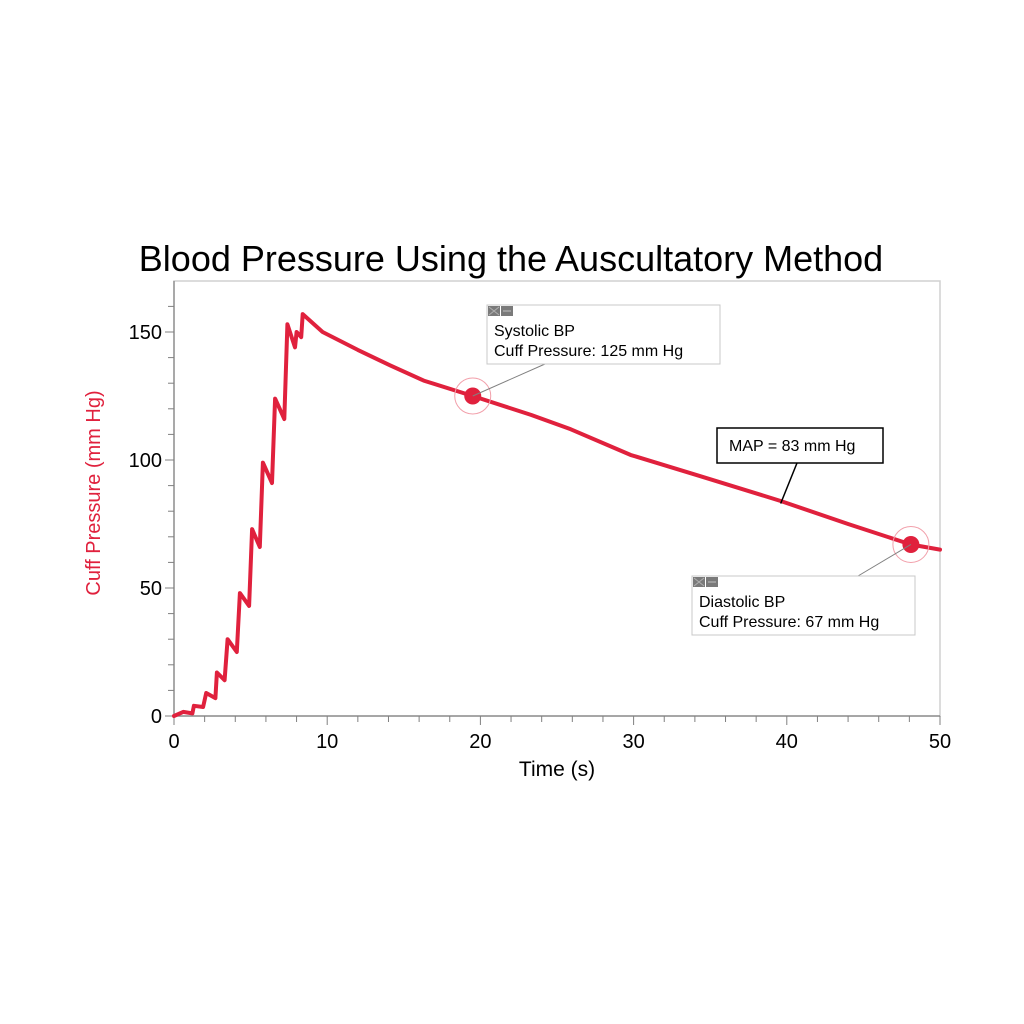 This screenshot has height=1024, width=1024. Describe the element at coordinates (787, 742) in the screenshot. I see `x-tick-label: 40` at that location.